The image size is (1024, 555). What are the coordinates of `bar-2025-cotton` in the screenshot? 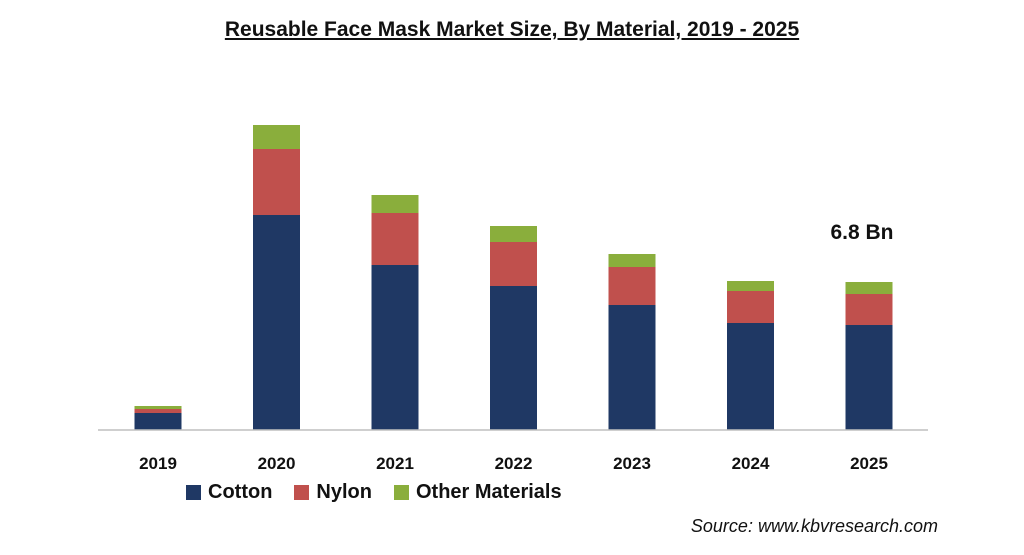 It's located at (869, 377).